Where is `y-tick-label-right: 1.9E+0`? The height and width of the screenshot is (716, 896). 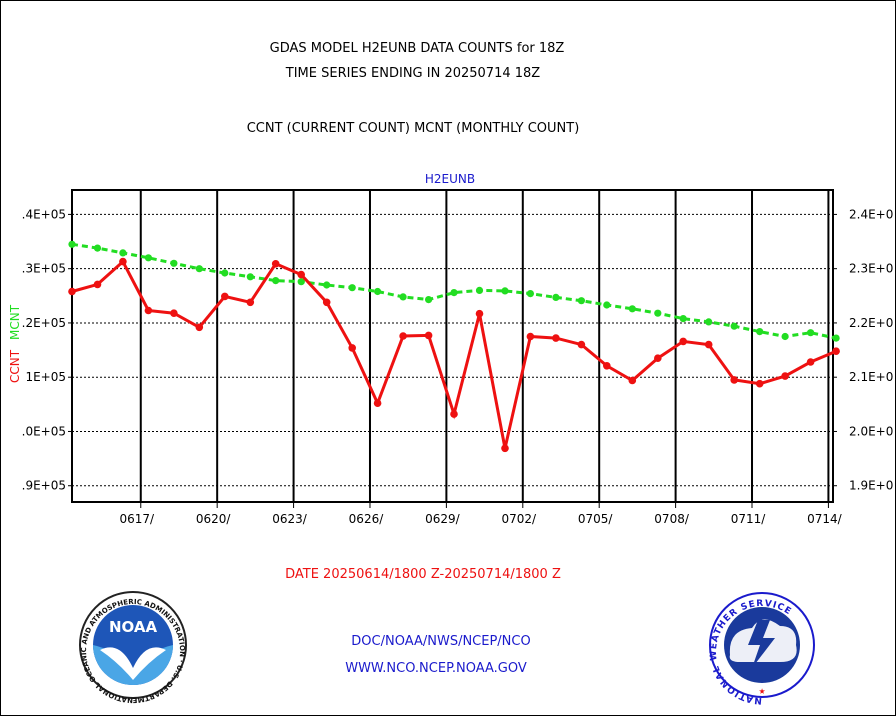 y-tick-label-right: 1.9E+0 is located at coordinates (871, 486).